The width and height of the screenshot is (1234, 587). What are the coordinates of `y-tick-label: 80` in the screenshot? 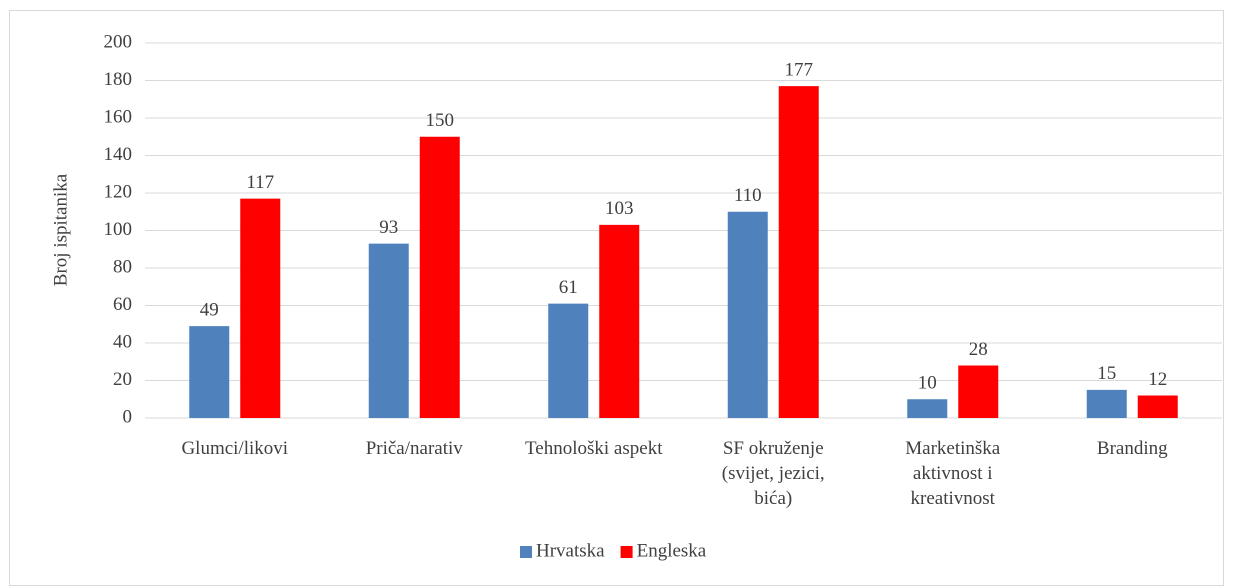 It's located at (122, 266).